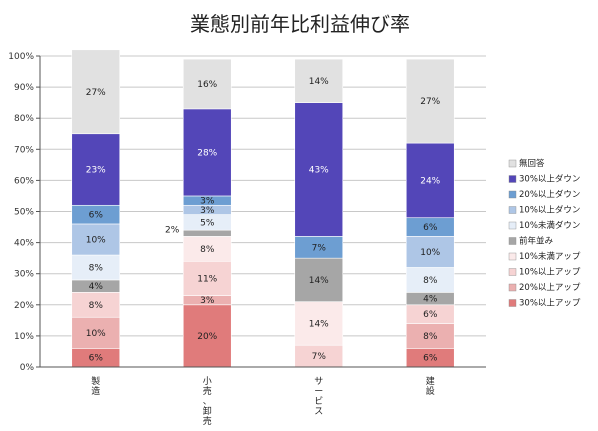 This screenshot has height=431, width=598. I want to click on data-label: 43%, so click(319, 171).